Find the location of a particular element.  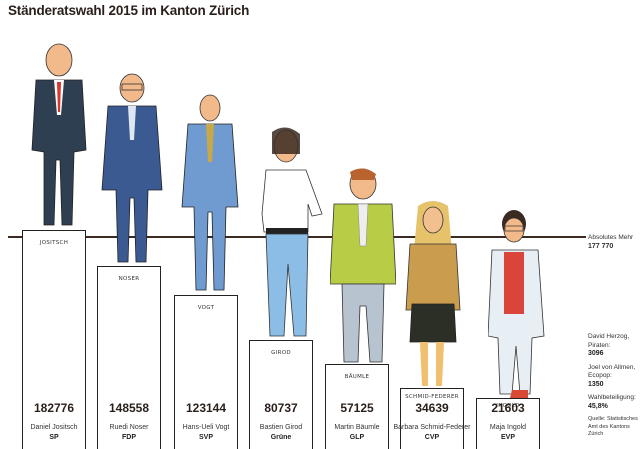

note-label: Wahlbeteiligung: is located at coordinates (612, 397).